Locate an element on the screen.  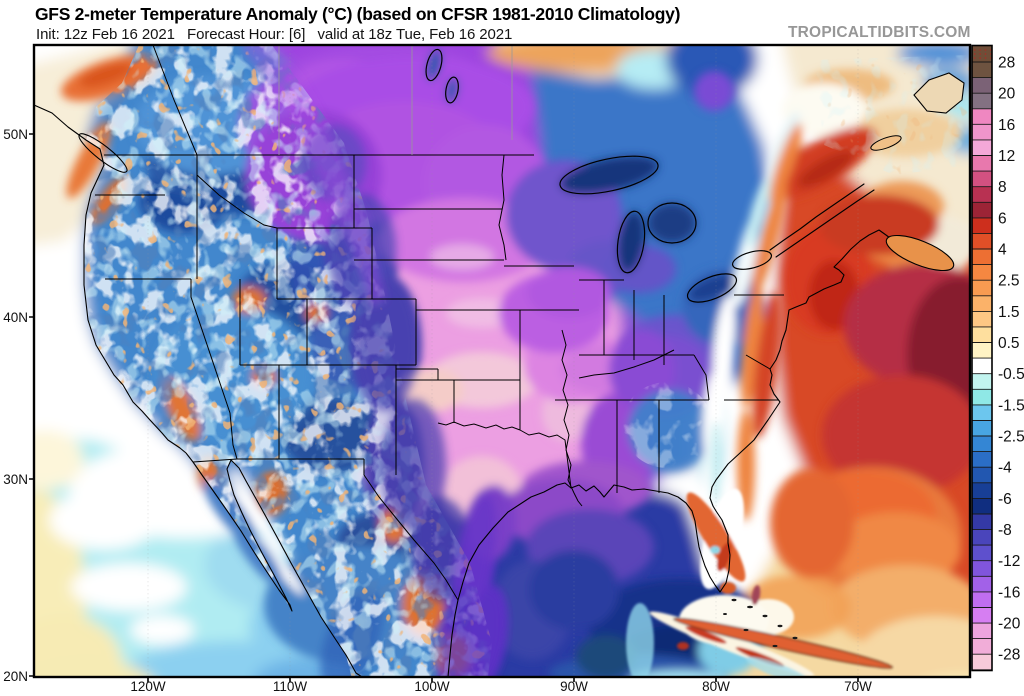
svg-text: 4 is located at coordinates (1002, 250).